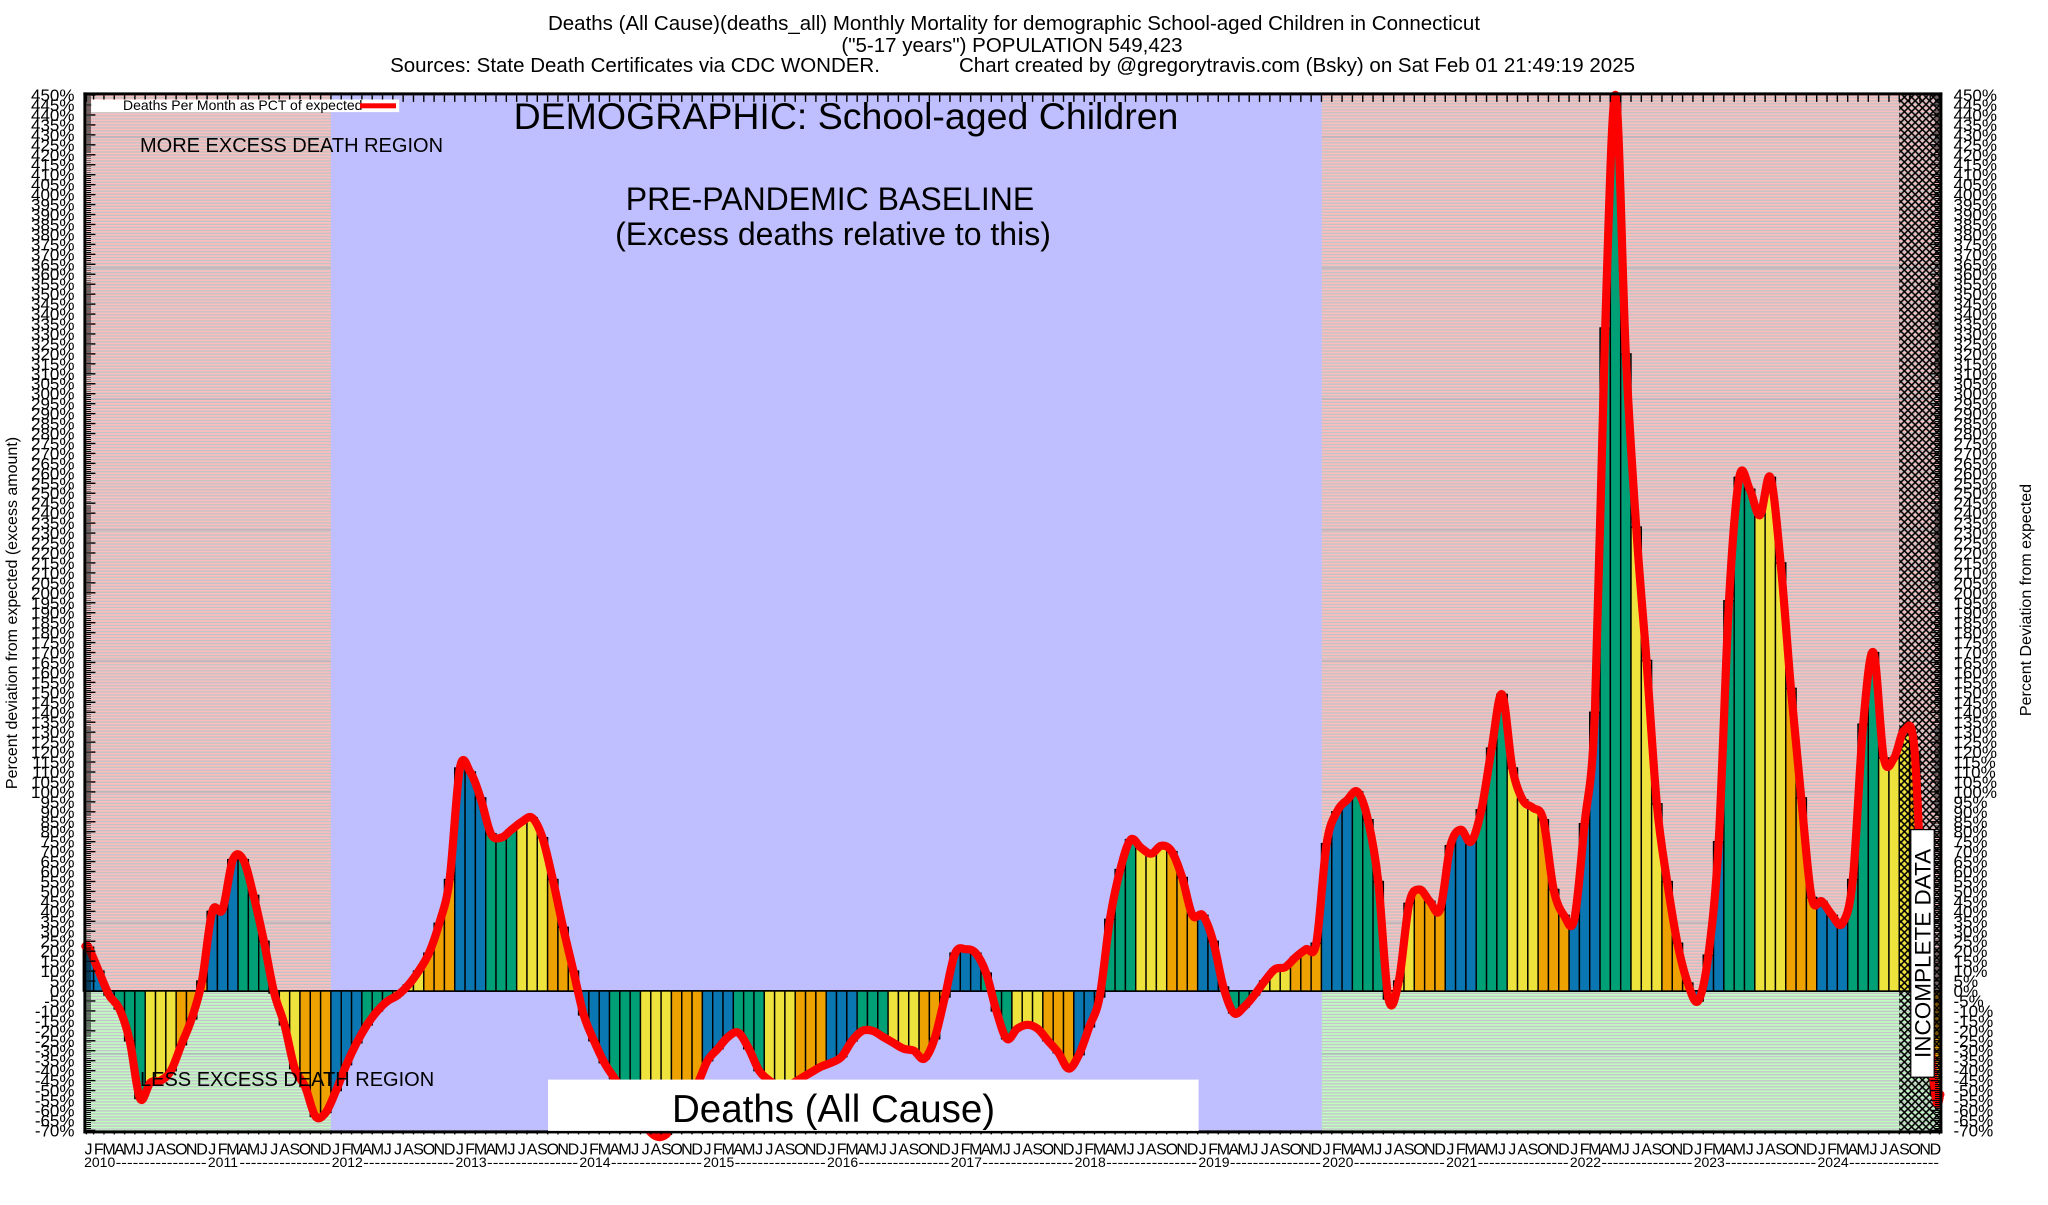 The image size is (2048, 1205). I want to click on svg-text: 435%, so click(1975, 125).